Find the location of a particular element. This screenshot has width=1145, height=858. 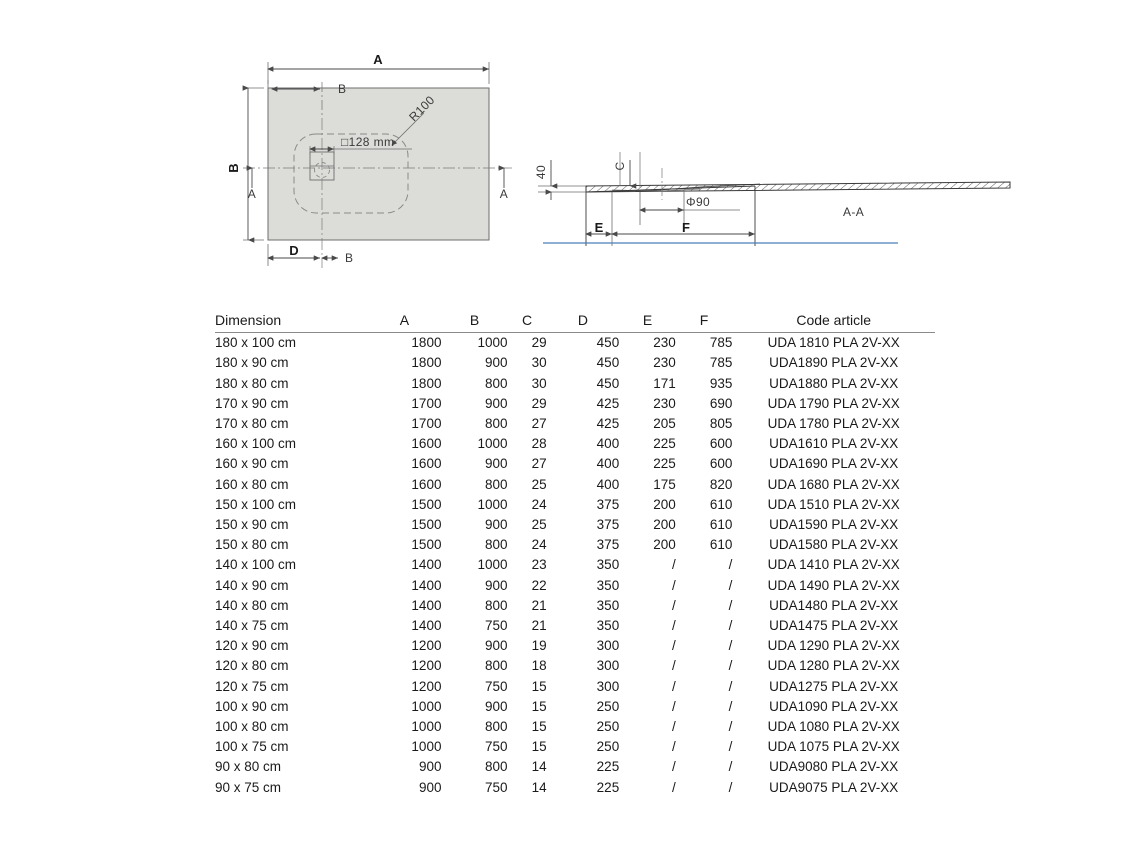

row-cell-dimension: 90 x 75 cm is located at coordinates (248, 787).